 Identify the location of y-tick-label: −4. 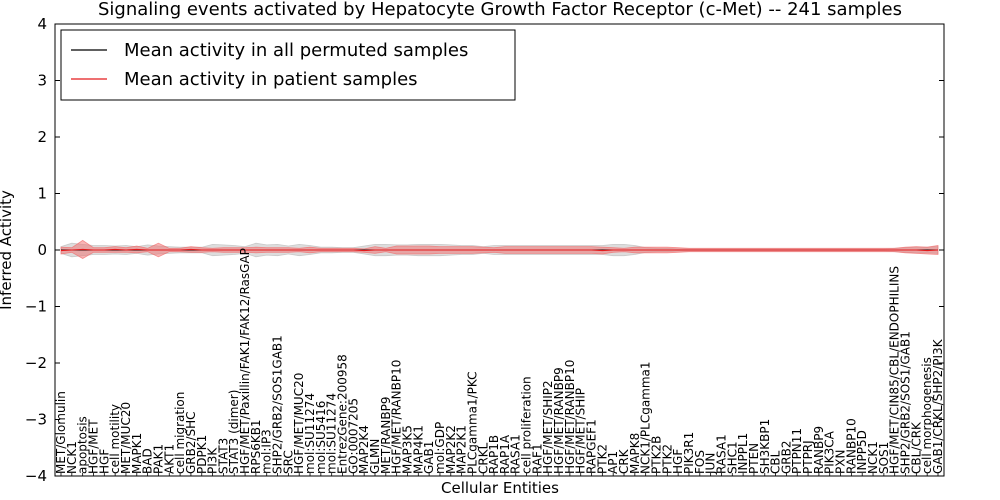
(36, 476).